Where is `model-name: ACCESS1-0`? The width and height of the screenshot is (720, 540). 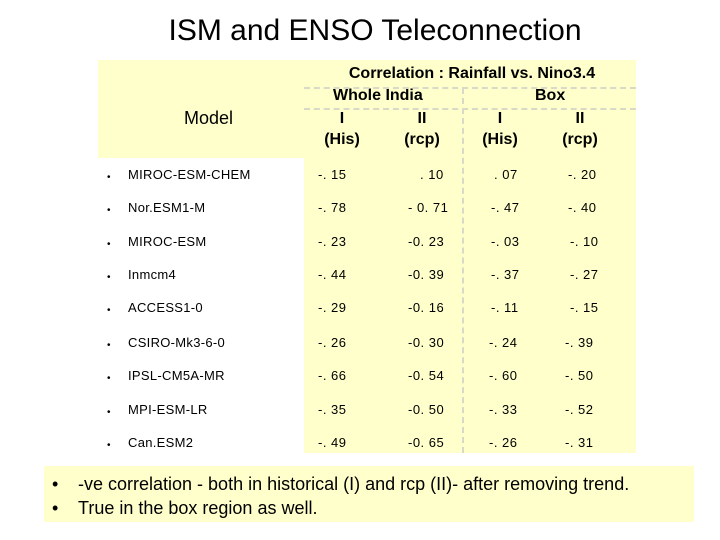
model-name: ACCESS1-0 is located at coordinates (165, 307).